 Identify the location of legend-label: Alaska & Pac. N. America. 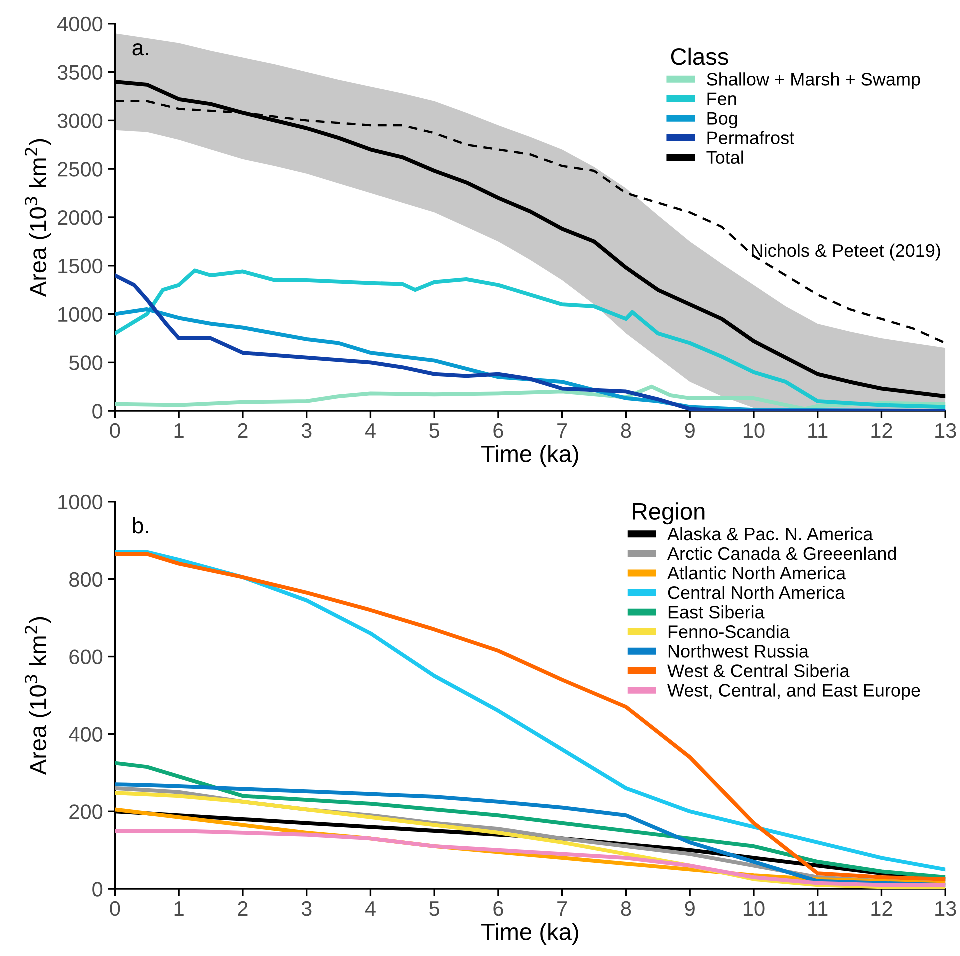
(771, 534).